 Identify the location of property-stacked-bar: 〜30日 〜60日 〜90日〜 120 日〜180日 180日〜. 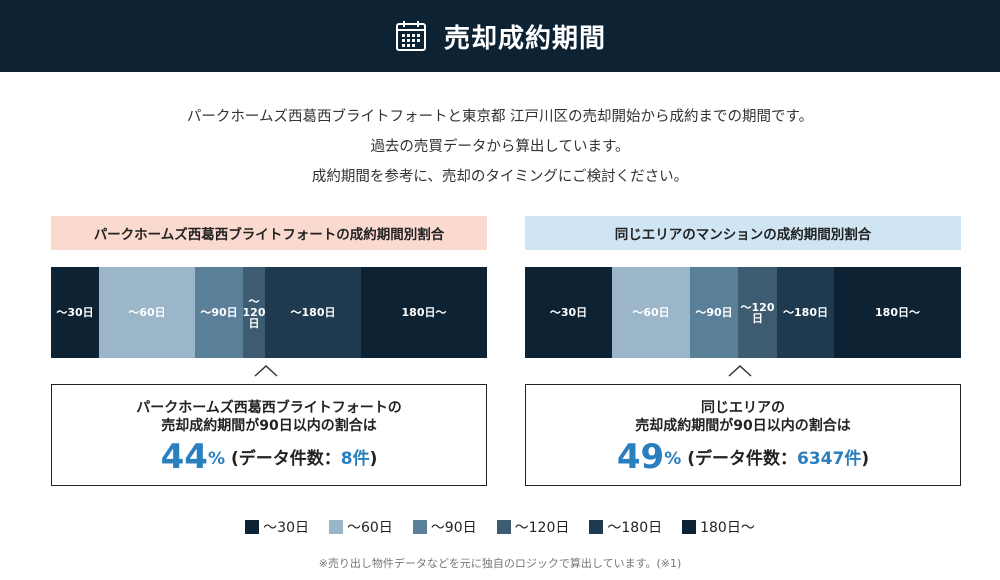
(269, 312).